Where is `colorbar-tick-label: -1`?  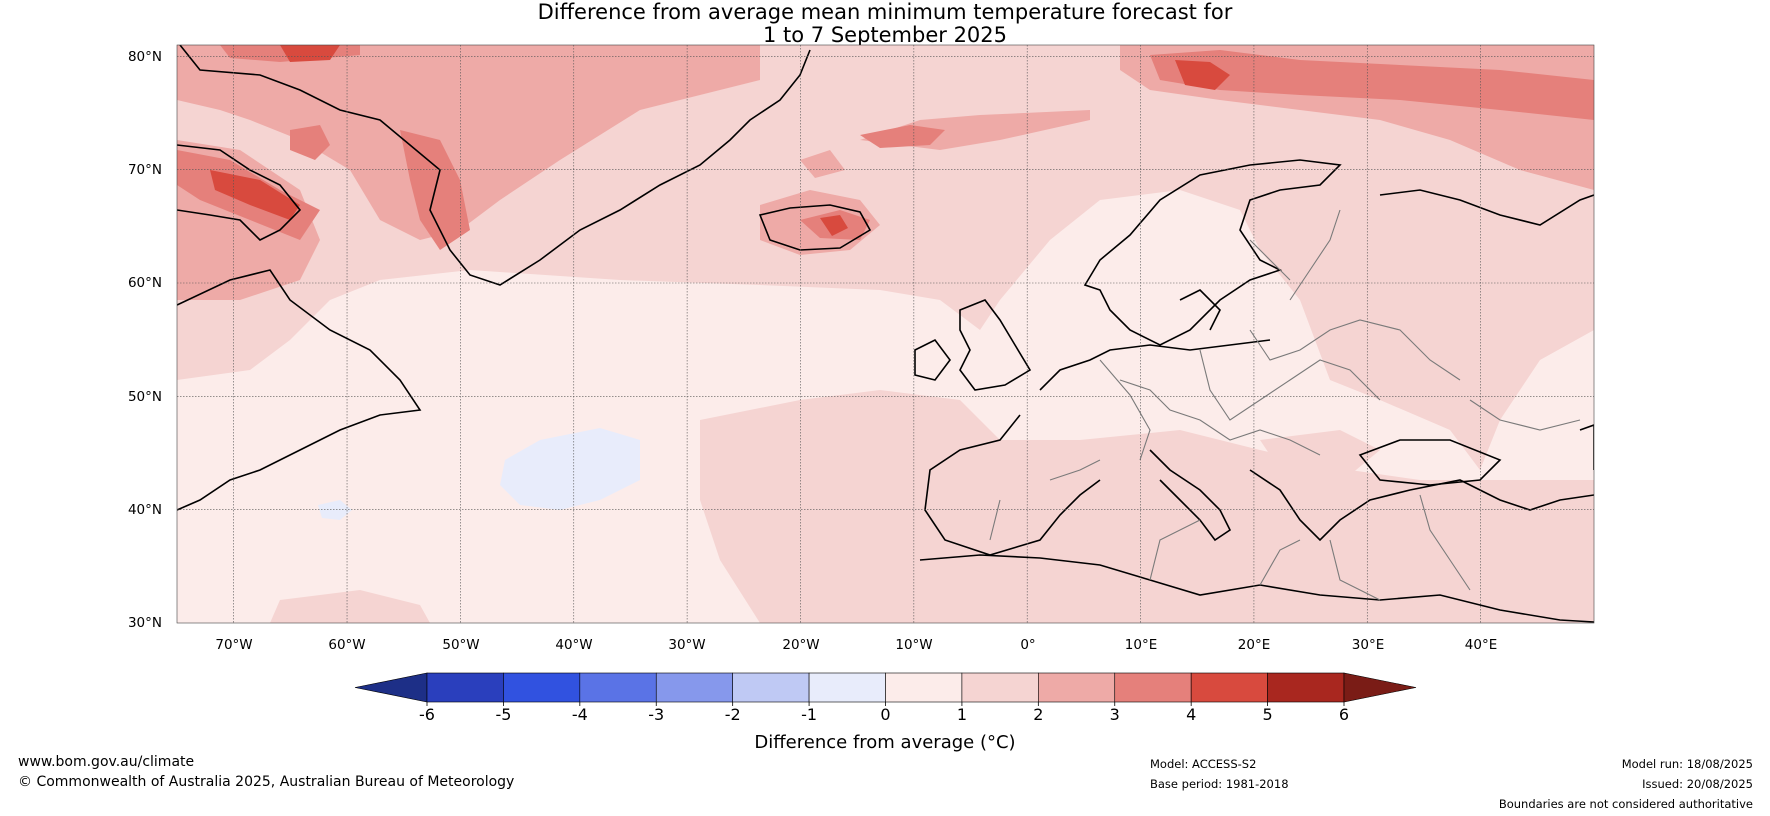 colorbar-tick-label: -1 is located at coordinates (809, 714).